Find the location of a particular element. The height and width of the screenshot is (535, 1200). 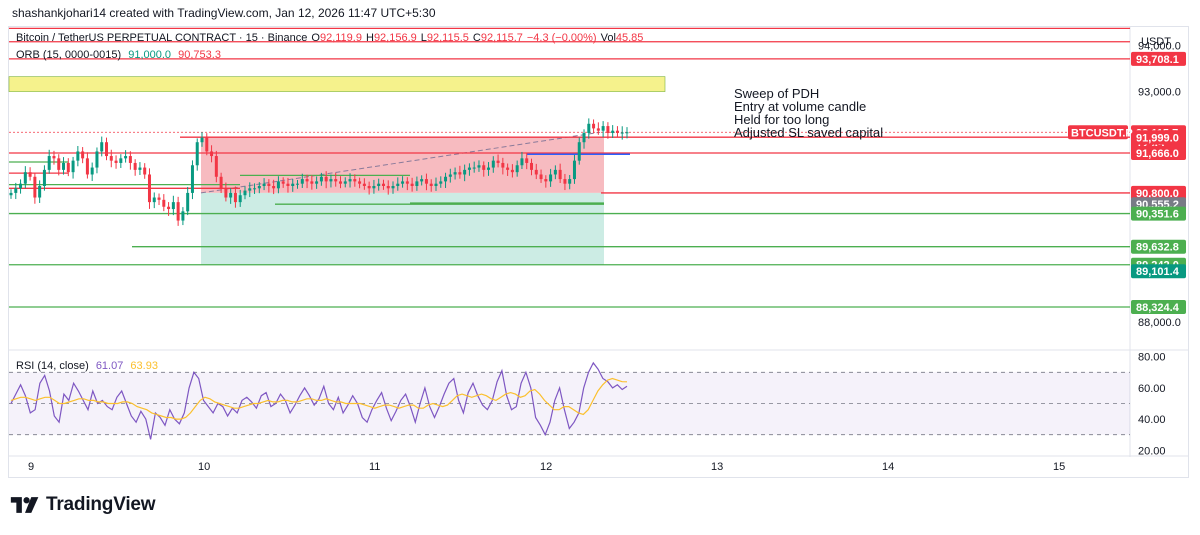

price-label-text: 89,101.4 is located at coordinates (1158, 272).